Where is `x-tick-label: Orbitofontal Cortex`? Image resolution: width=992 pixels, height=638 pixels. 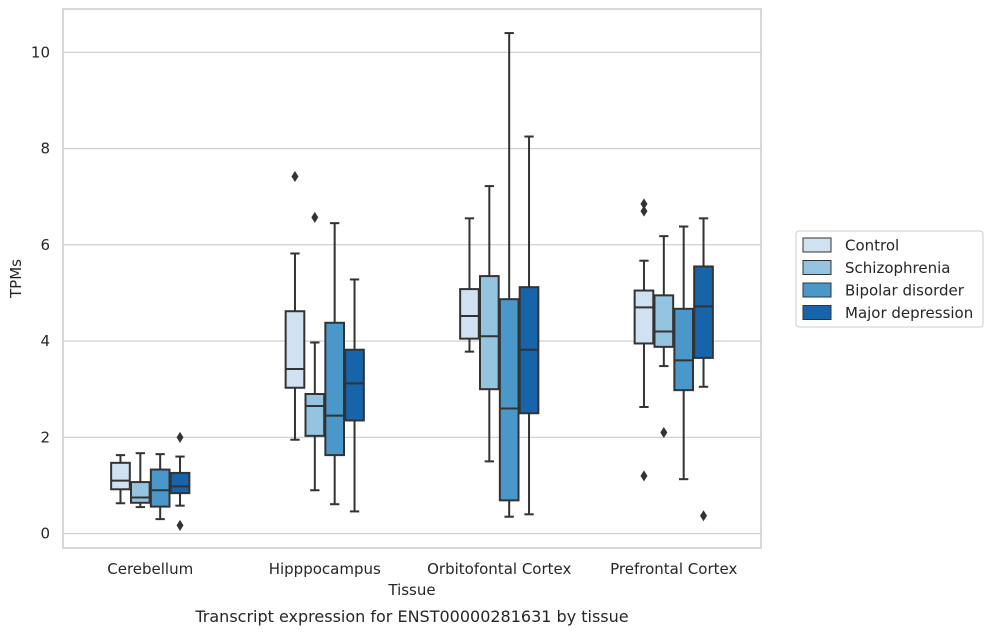
x-tick-label: Orbitofontal Cortex is located at coordinates (499, 569).